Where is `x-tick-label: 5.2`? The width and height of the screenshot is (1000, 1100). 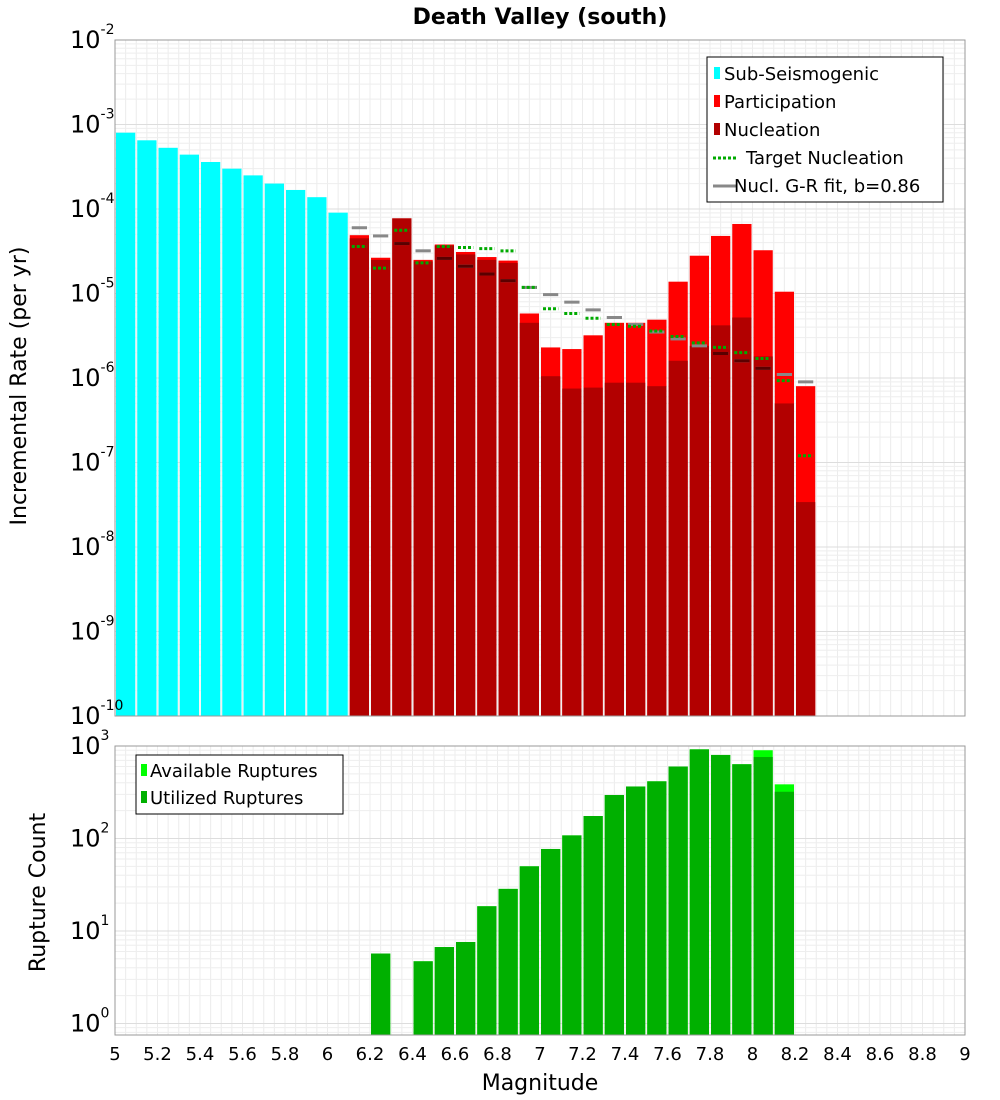
x-tick-label: 5.2 is located at coordinates (157, 1054).